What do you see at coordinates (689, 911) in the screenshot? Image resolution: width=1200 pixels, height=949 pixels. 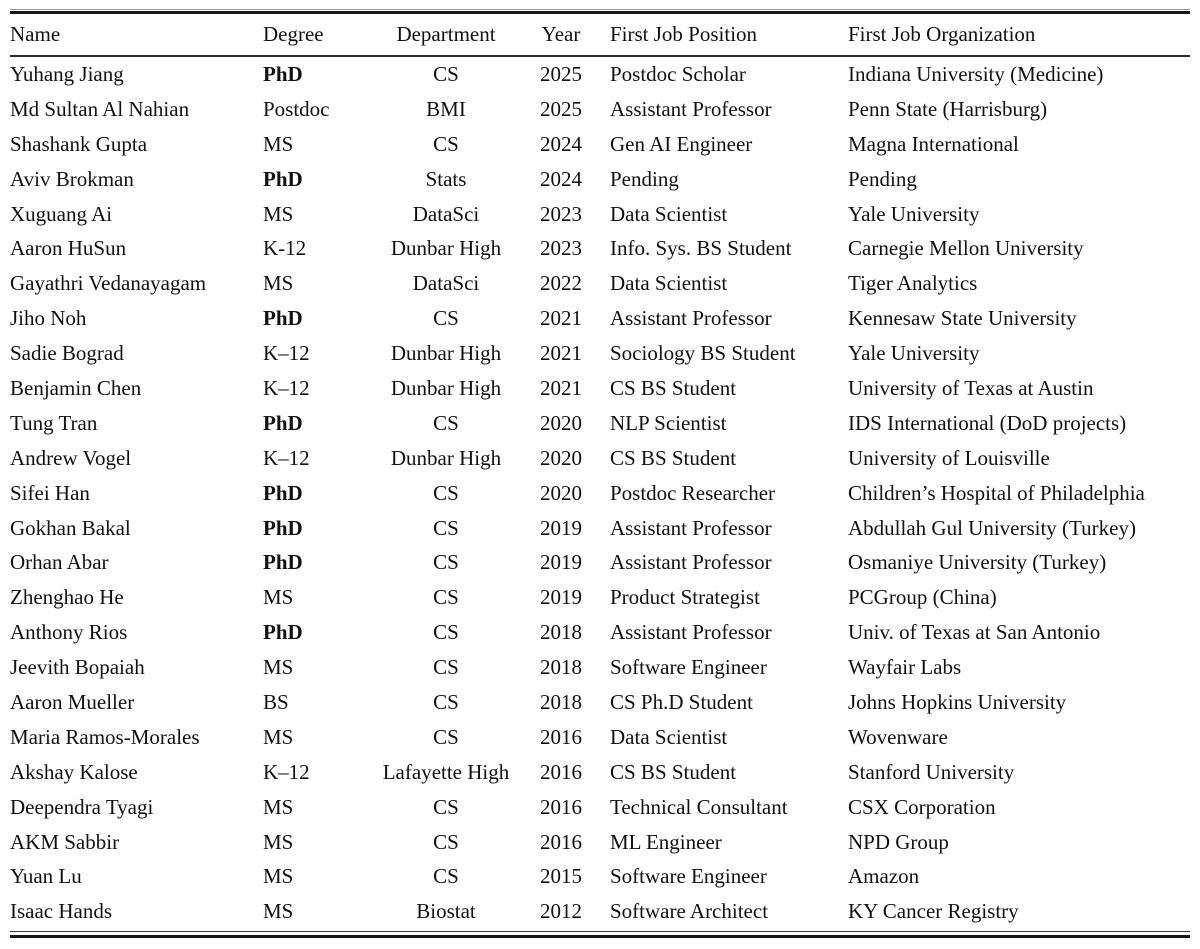 I see `cell-position: Software Architect` at bounding box center [689, 911].